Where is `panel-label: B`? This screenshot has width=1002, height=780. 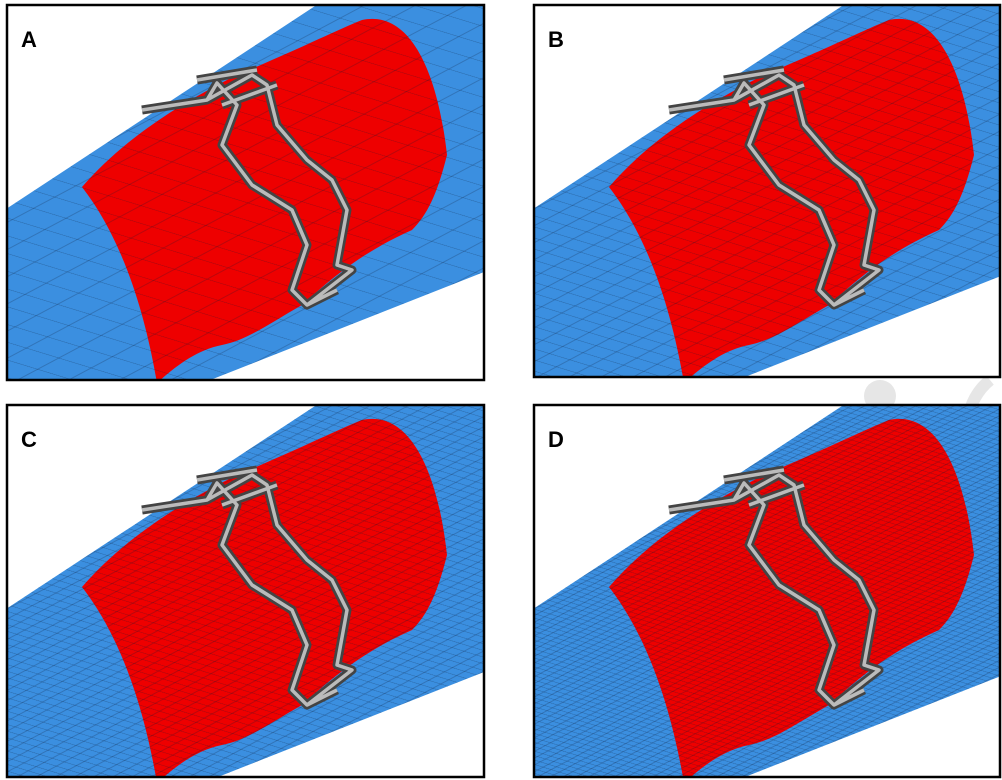
panel-label: B is located at coordinates (556, 39).